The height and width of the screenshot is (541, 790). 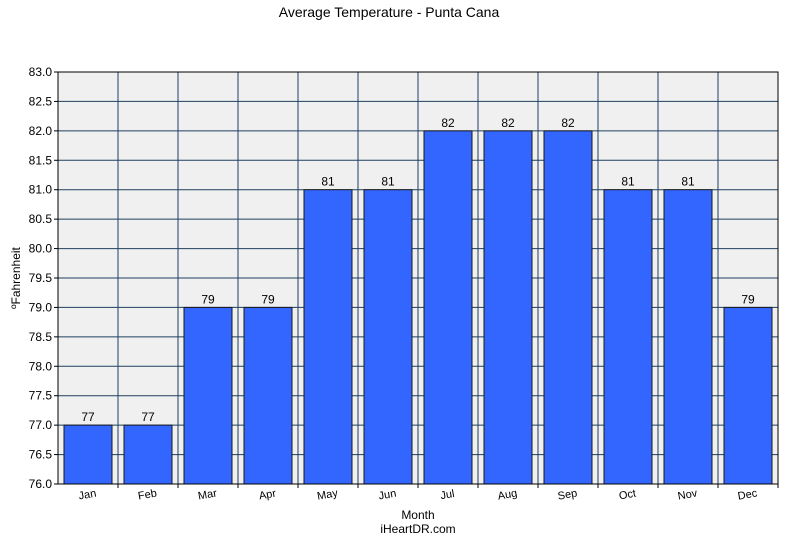 I want to click on y-tick-label: 76.5, so click(x=41, y=455).